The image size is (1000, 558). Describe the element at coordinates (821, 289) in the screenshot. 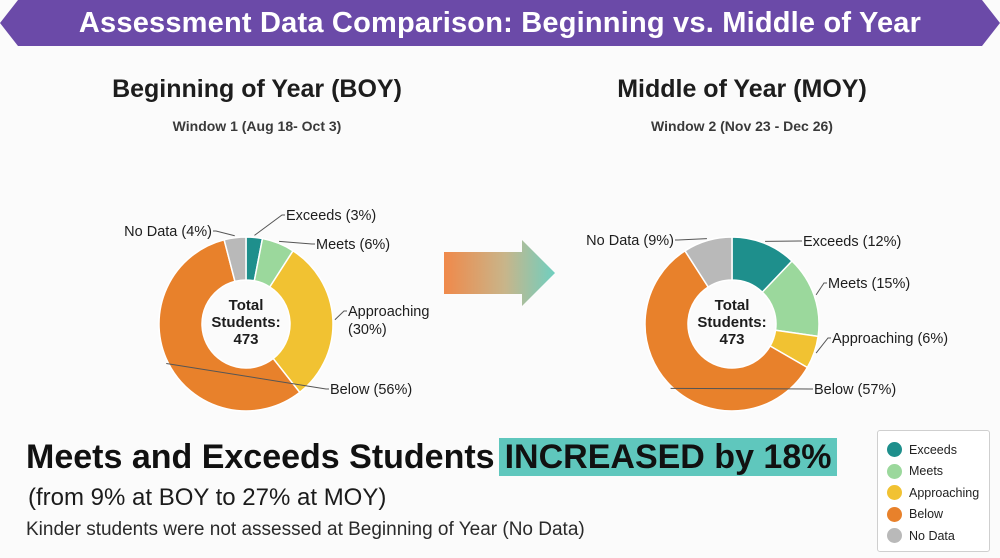

I see `moy-leader-meets` at that location.